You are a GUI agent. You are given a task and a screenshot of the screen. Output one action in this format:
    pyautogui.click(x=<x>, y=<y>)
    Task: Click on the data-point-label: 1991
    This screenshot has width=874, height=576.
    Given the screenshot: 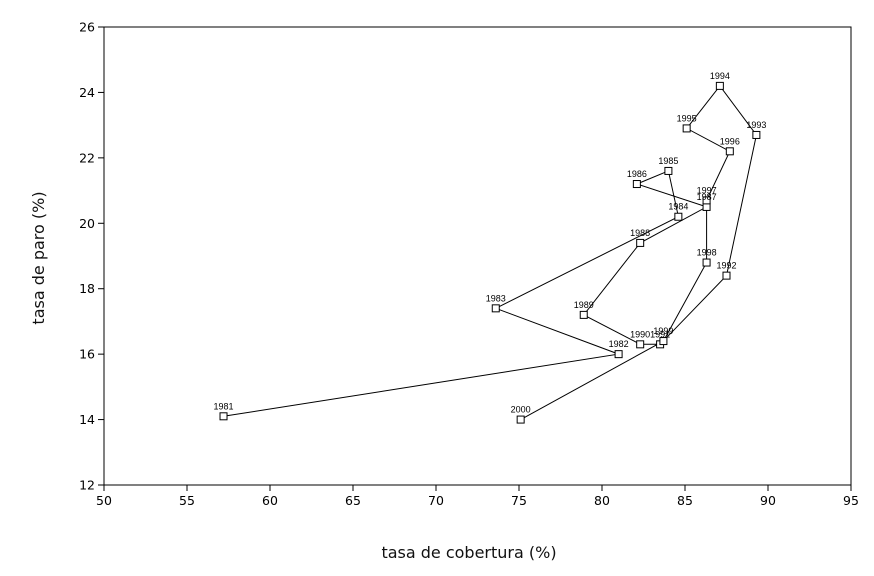 What is the action you would take?
    pyautogui.click(x=660, y=334)
    